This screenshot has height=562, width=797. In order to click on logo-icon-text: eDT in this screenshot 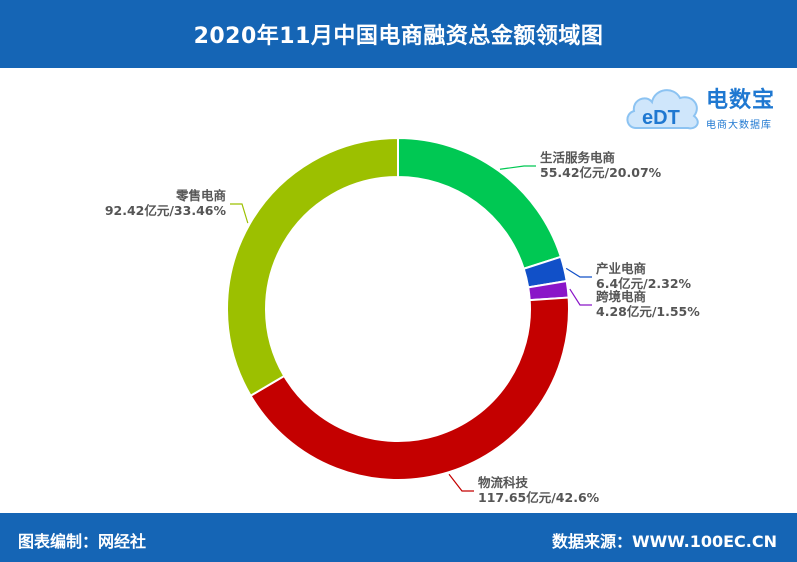, I will do `click(661, 118)`.